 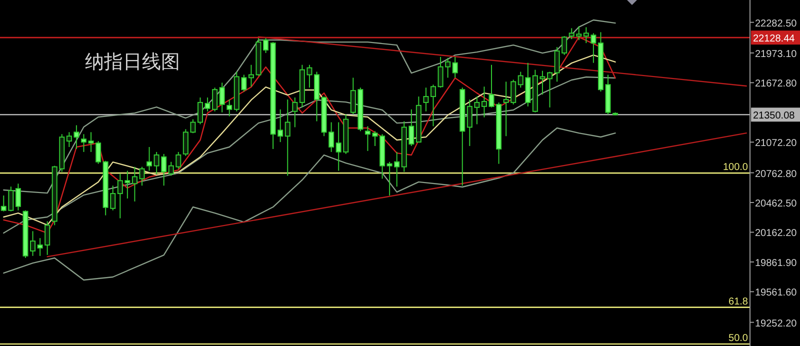 I want to click on ref-line-label: 22128.44, so click(x=774, y=39).